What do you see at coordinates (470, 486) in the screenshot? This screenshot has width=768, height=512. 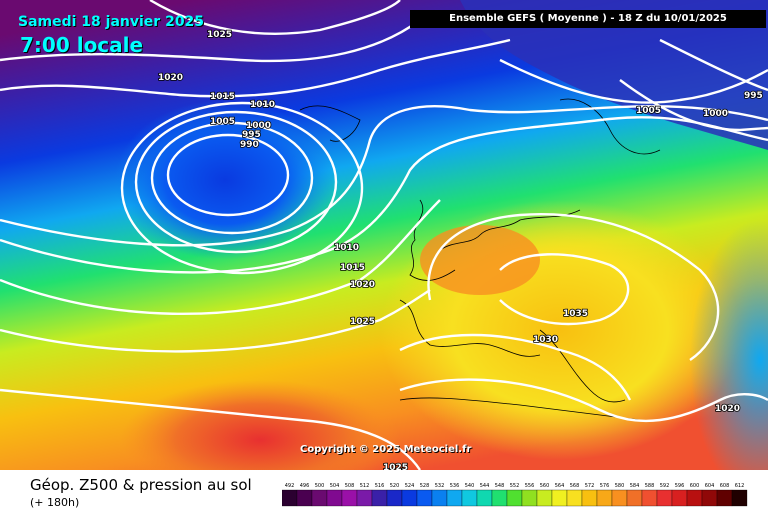 I see `legend-tick-label: 540` at bounding box center [470, 486].